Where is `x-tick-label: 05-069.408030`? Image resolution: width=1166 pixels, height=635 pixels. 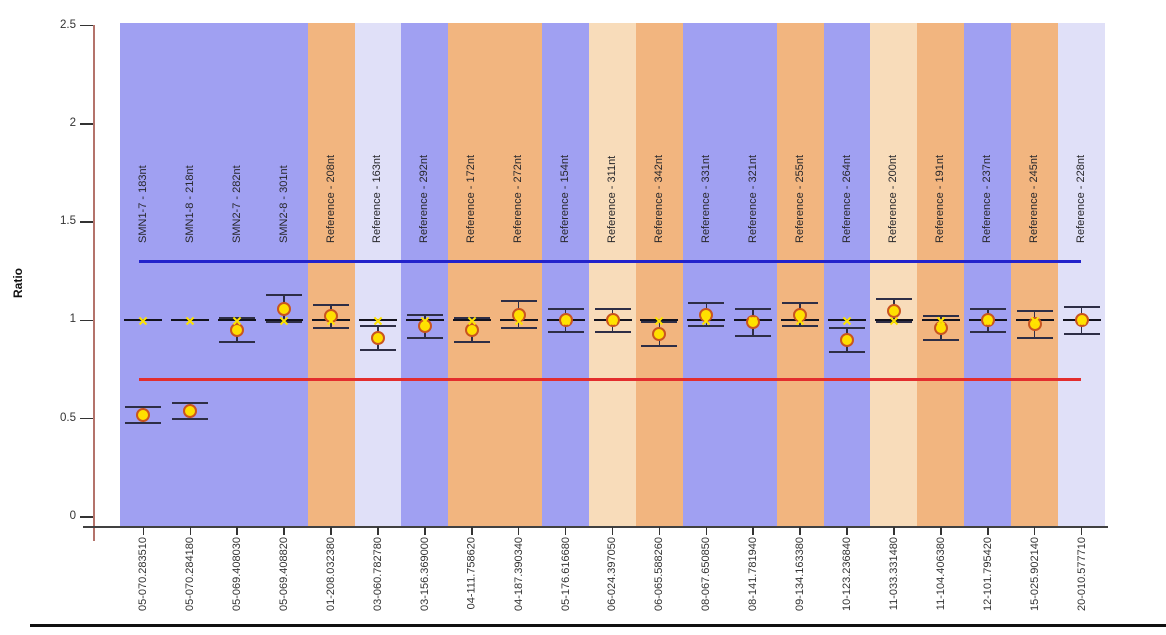
x-tick-label: 05-069.408030 is located at coordinates (237, 574).